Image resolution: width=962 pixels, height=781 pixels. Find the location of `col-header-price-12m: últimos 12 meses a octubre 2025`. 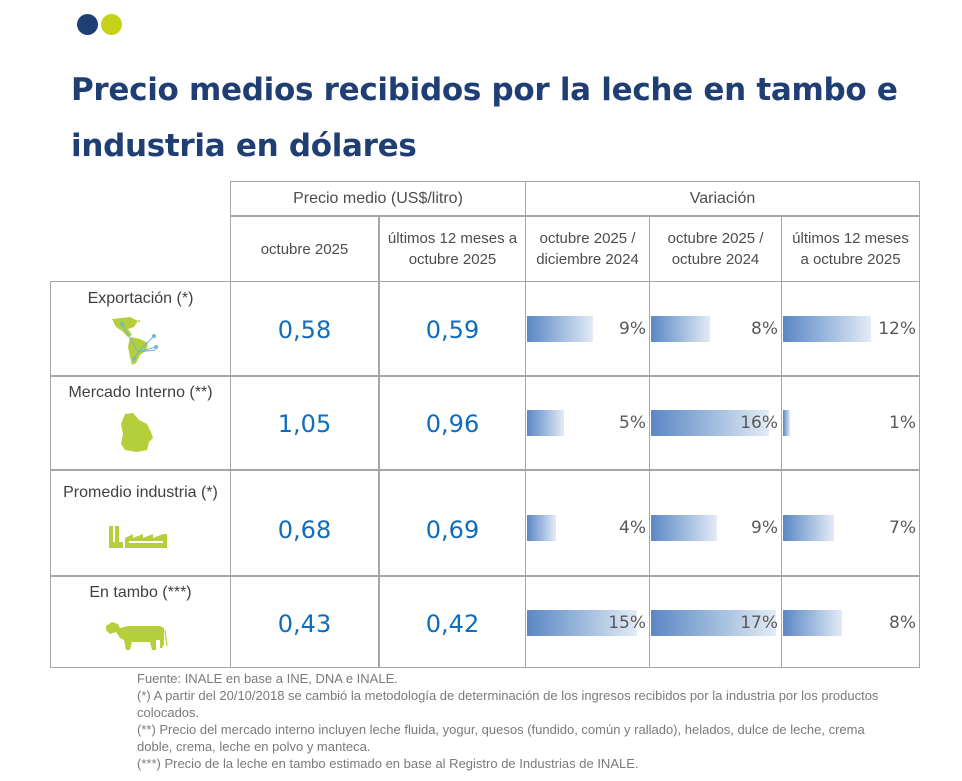

col-header-price-12m: últimos 12 meses a octubre 2025 is located at coordinates (452, 249).